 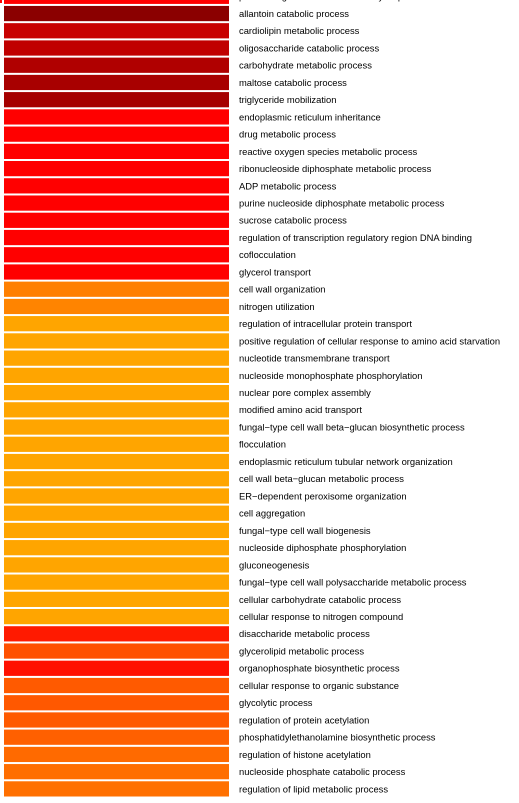 I want to click on row-label: nucleoside monophosphate phosphorylation, so click(x=330, y=375).